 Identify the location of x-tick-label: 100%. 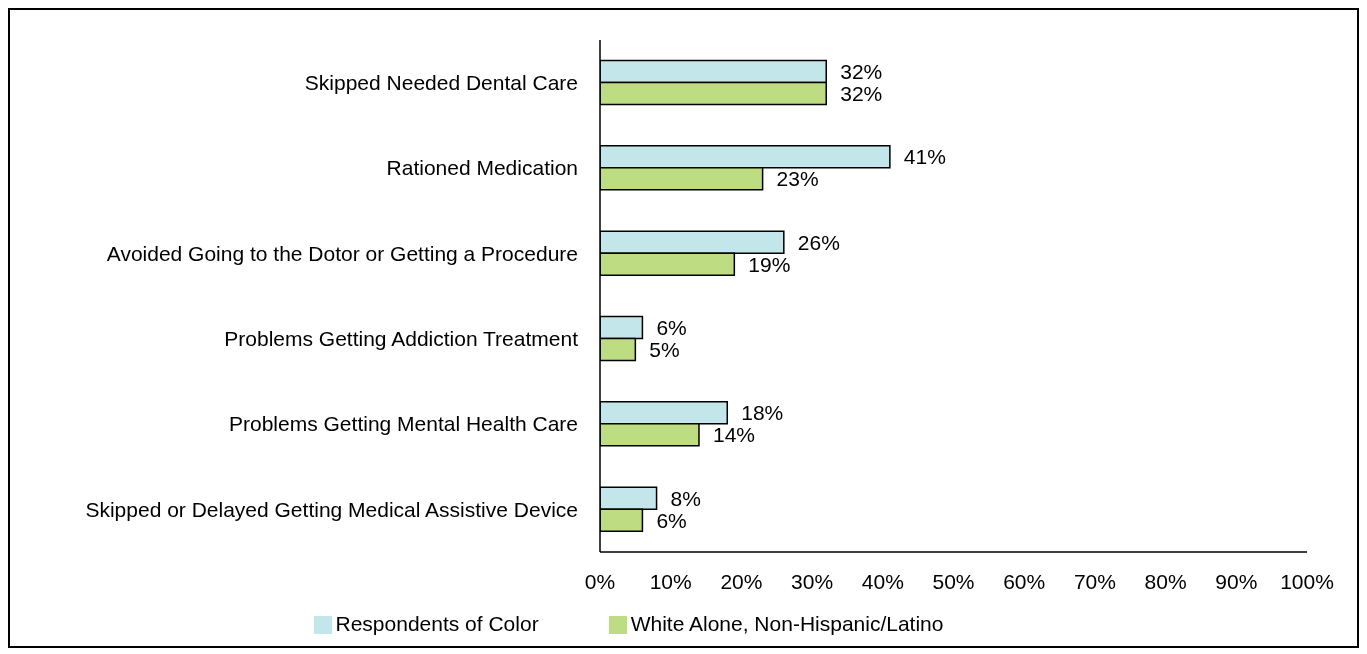
(1307, 581).